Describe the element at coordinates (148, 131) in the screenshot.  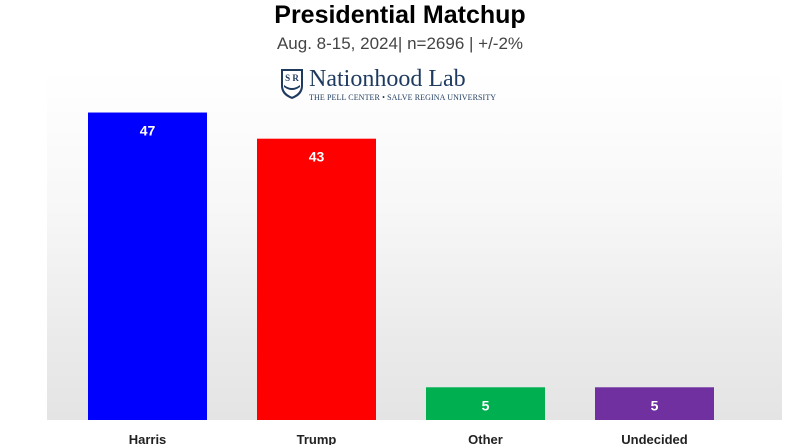
I see `data-label-harris: 47` at that location.